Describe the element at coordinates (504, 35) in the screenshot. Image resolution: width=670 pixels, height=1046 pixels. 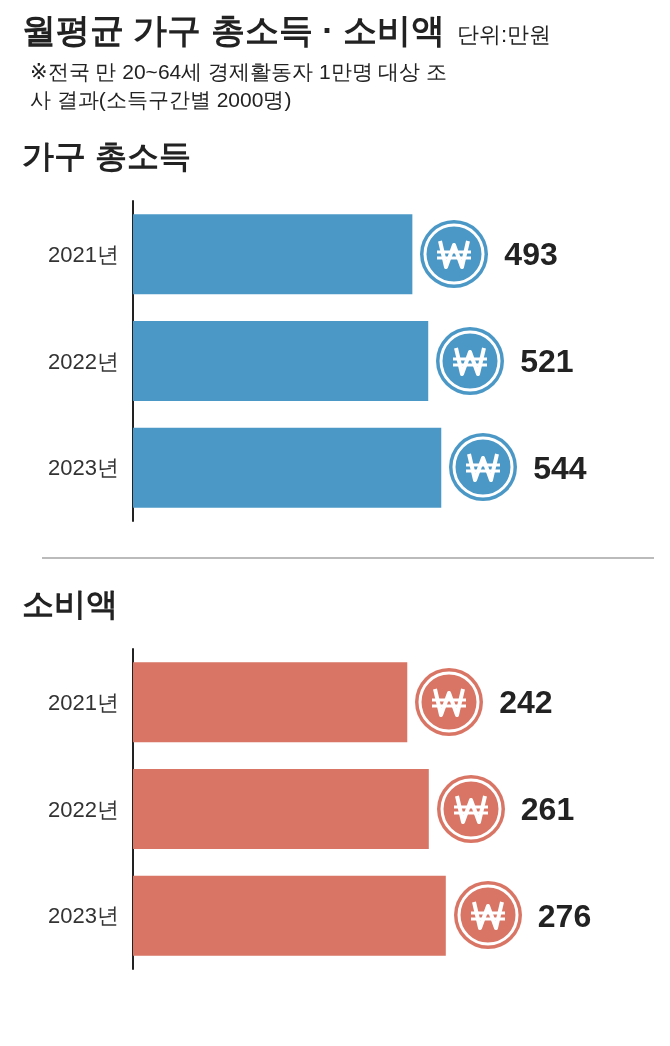
I see `text: 단위:만원` at that location.